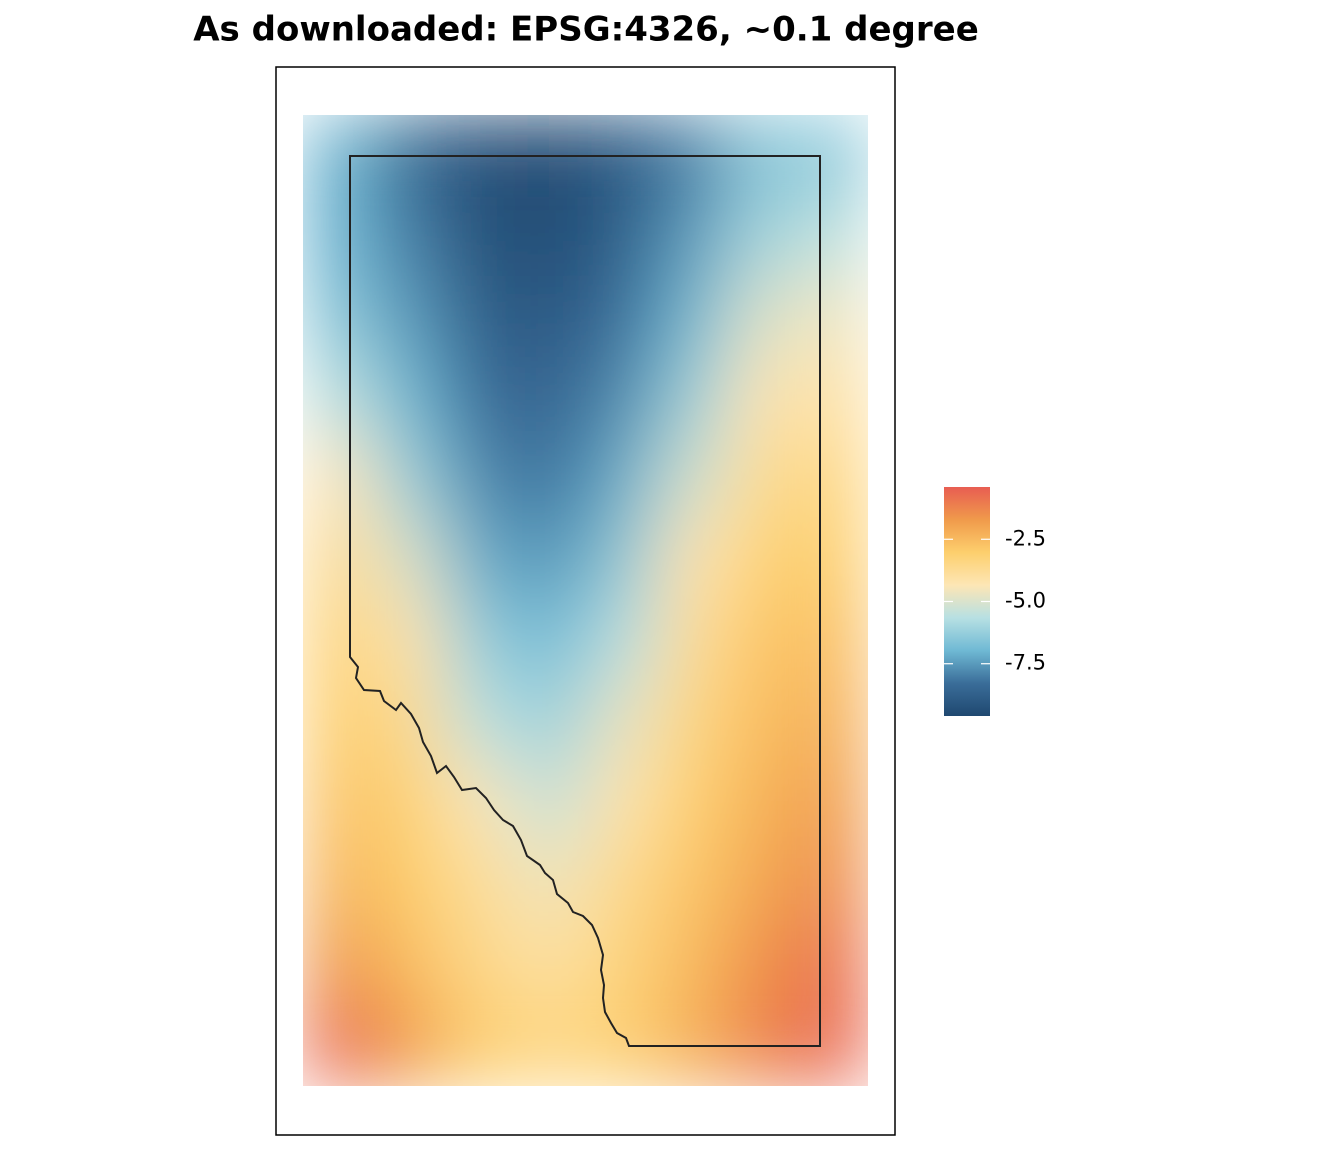 This screenshot has width=1344, height=1152. Describe the element at coordinates (586, 30) in the screenshot. I see `chart-title: As downloaded: EPSG:4326, ~0.1 degree` at that location.